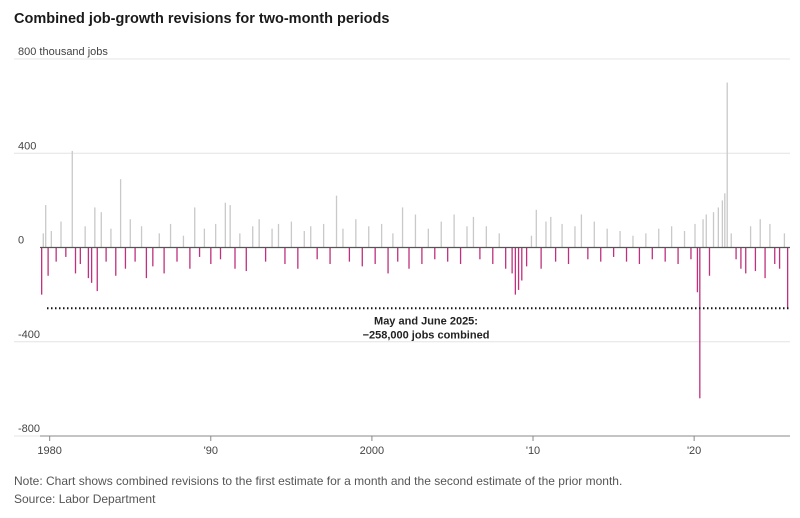  I want to click on reference-annotation: May and June 2025: −258,000 jobs combined, so click(418, 324).